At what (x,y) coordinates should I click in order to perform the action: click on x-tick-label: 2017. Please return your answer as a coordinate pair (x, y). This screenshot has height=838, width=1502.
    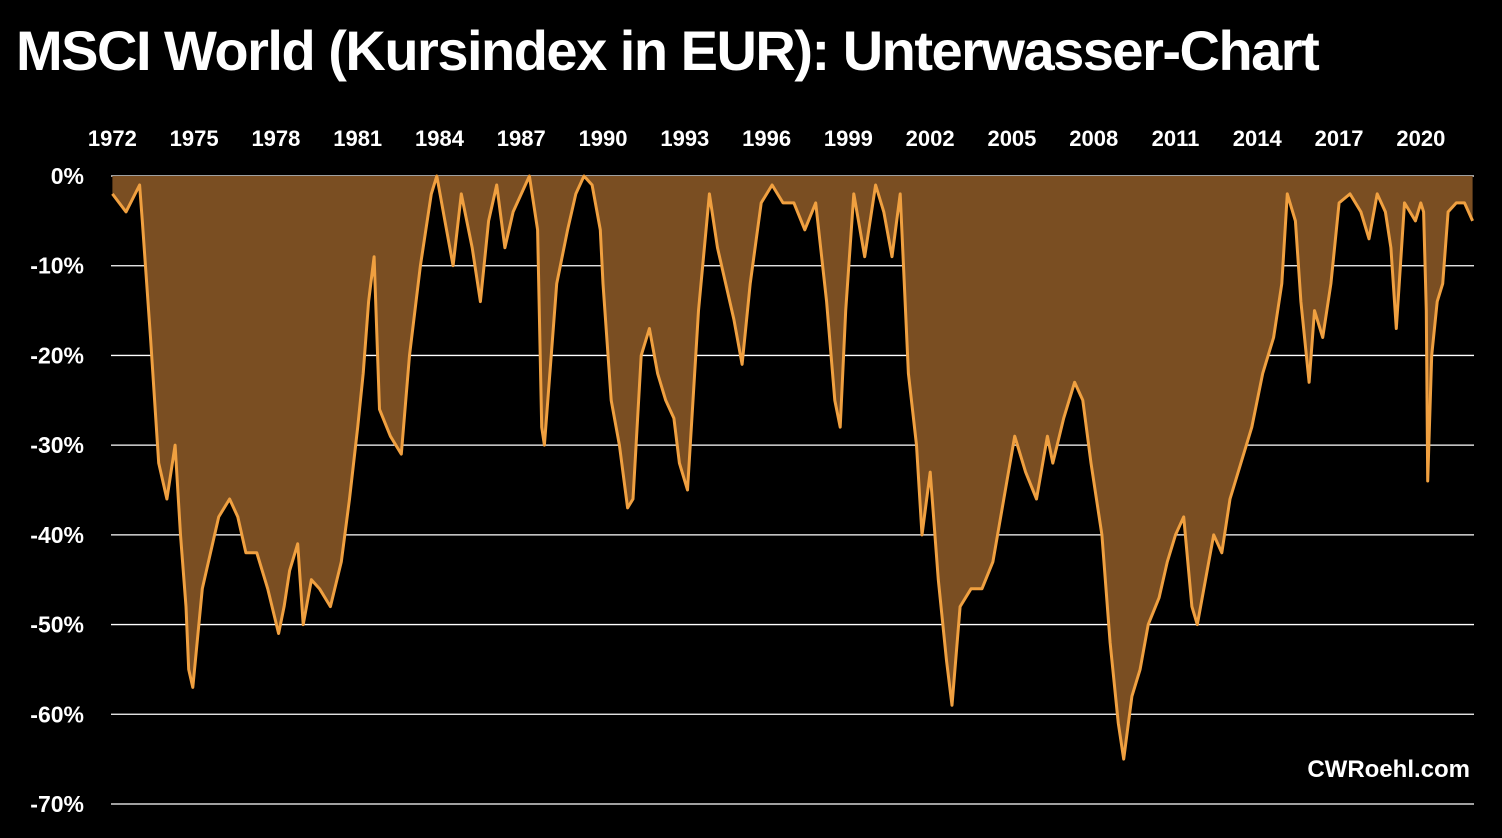
    Looking at the image, I should click on (1339, 138).